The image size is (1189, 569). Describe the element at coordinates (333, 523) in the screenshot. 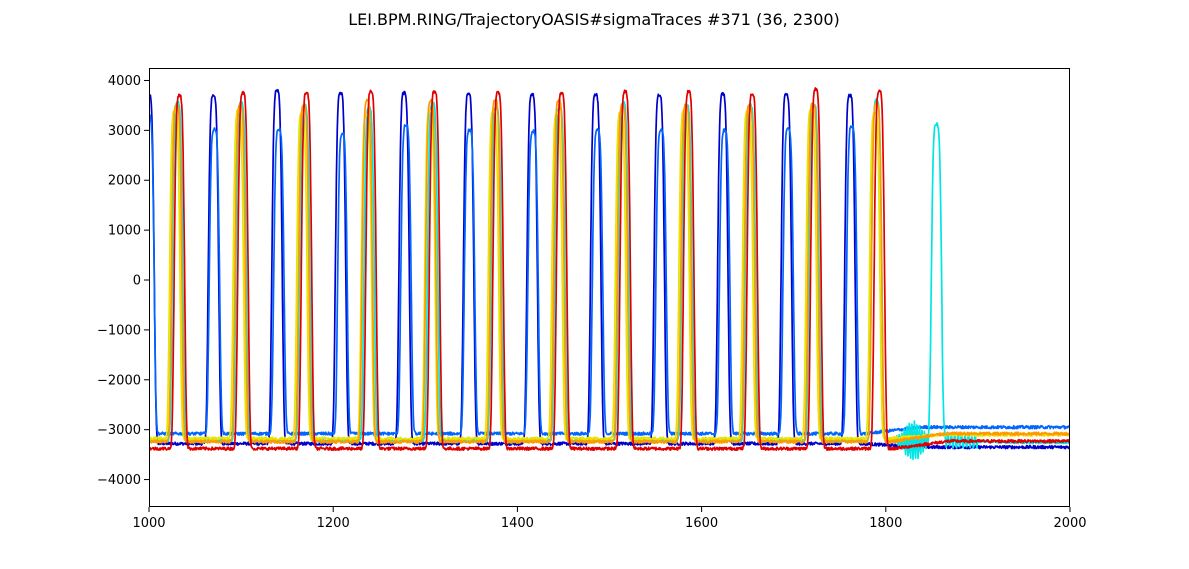

I see `x-tick-label: 1200` at that location.